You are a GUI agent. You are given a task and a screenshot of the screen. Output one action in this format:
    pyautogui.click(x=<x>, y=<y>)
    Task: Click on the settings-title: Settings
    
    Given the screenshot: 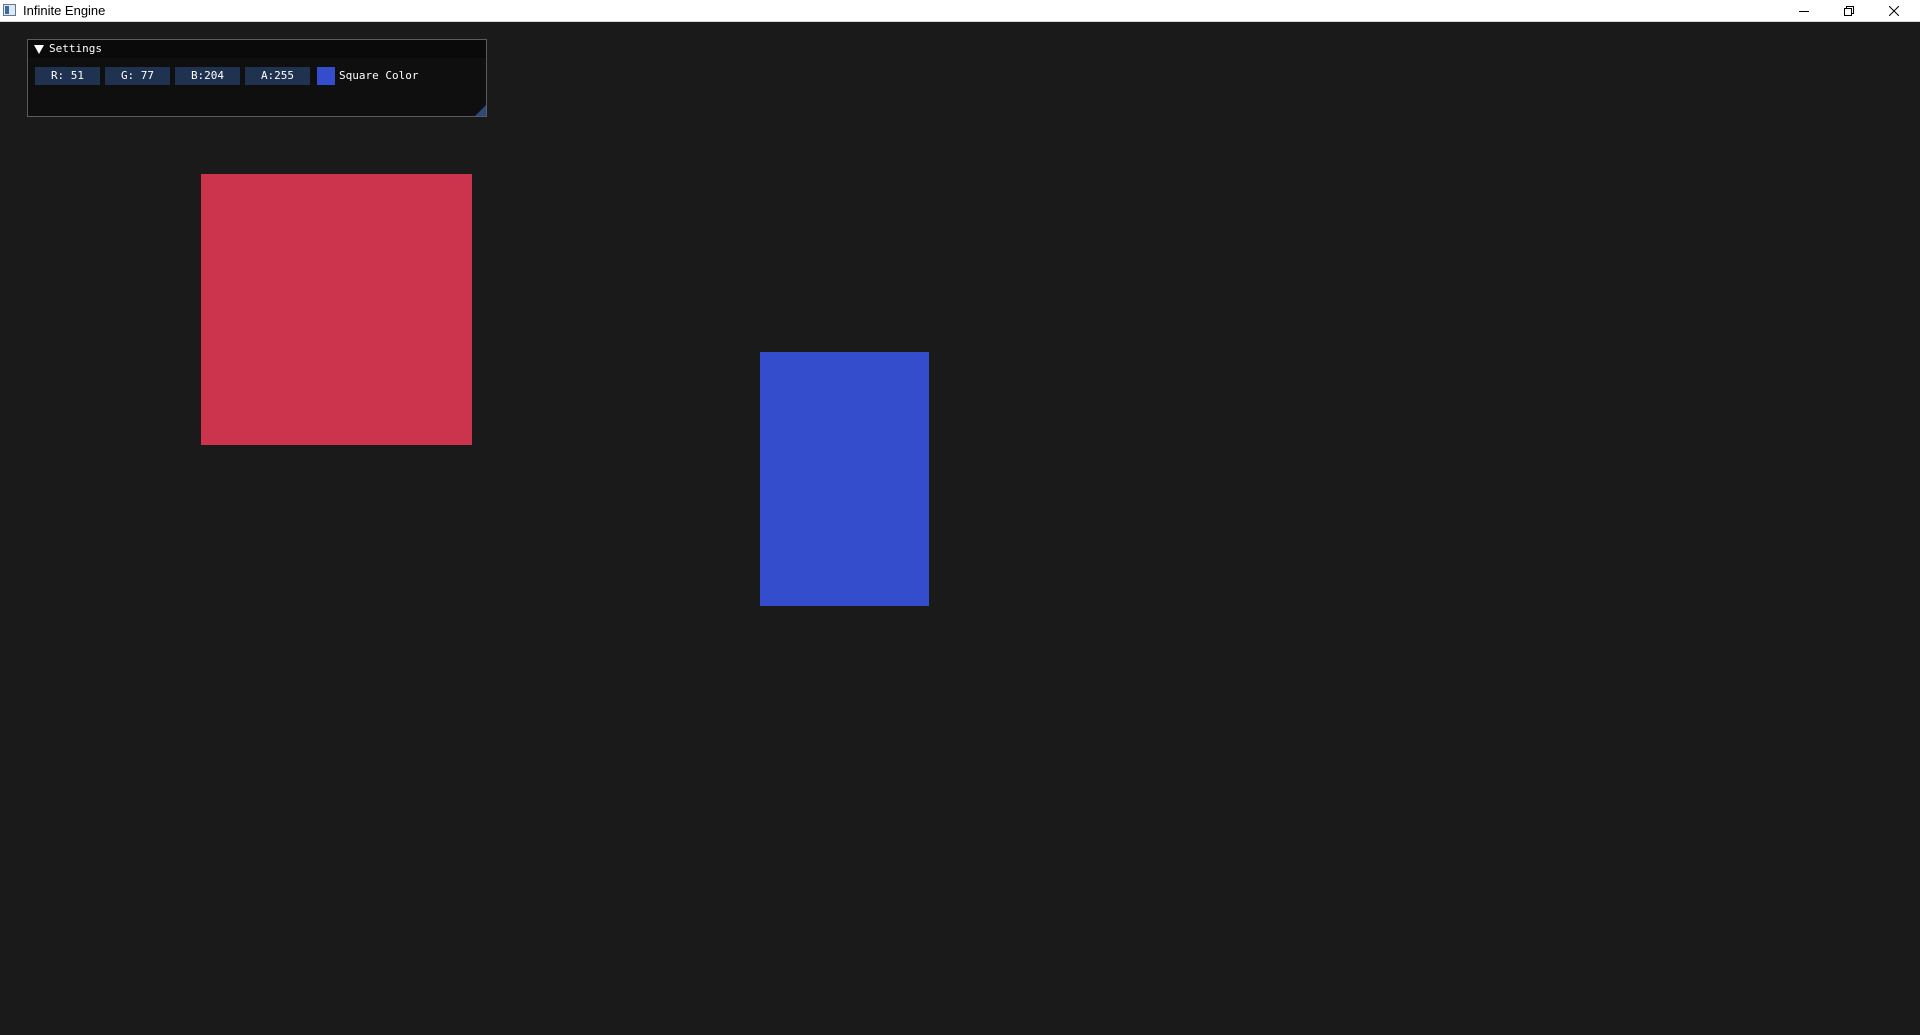 What is the action you would take?
    pyautogui.click(x=75, y=48)
    